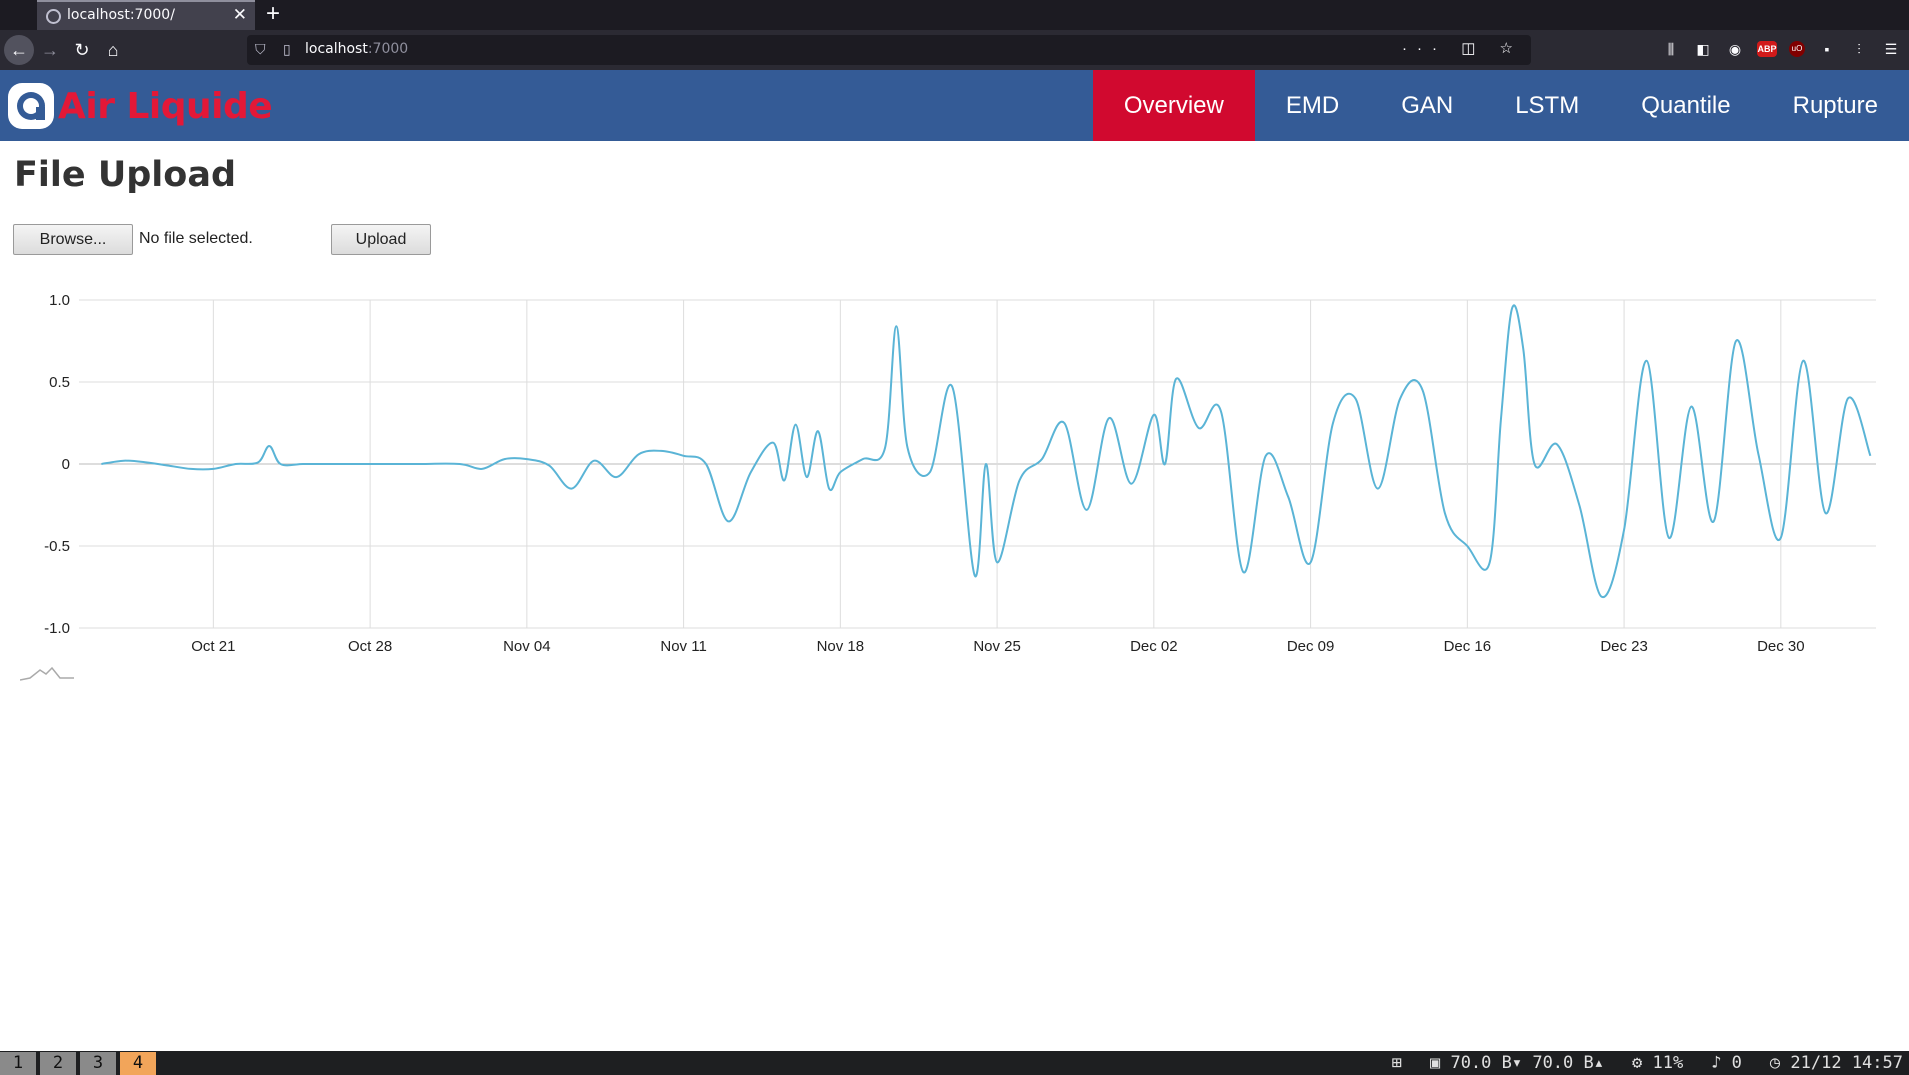 This screenshot has width=1909, height=1075. I want to click on y-tick-label: -0.5, so click(57, 546).